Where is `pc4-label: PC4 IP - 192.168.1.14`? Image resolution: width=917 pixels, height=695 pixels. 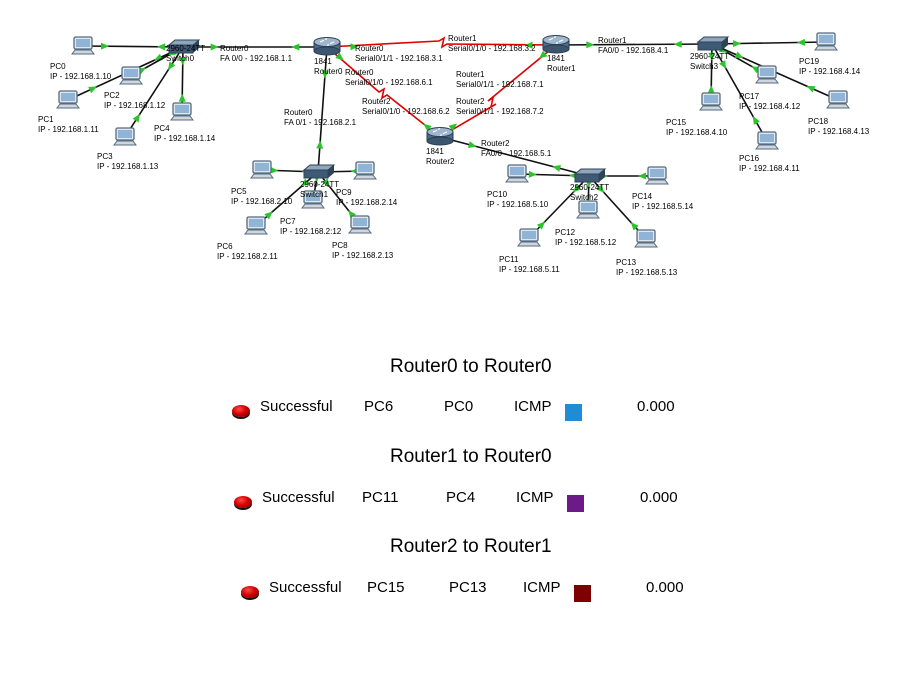
pc4-label: PC4 IP - 192.168.1.14 is located at coordinates (184, 133).